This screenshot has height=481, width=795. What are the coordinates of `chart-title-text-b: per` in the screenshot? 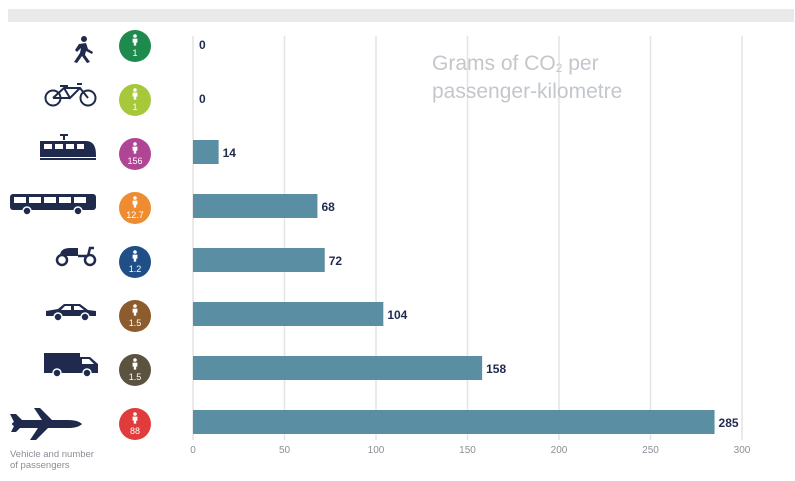 It's located at (580, 63).